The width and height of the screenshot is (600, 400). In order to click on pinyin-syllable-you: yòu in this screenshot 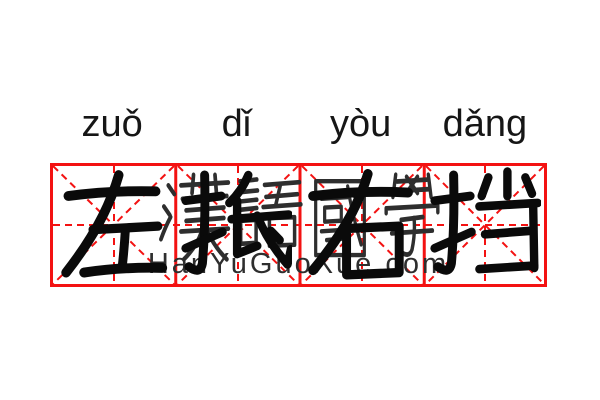, I will do `click(360, 123)`.